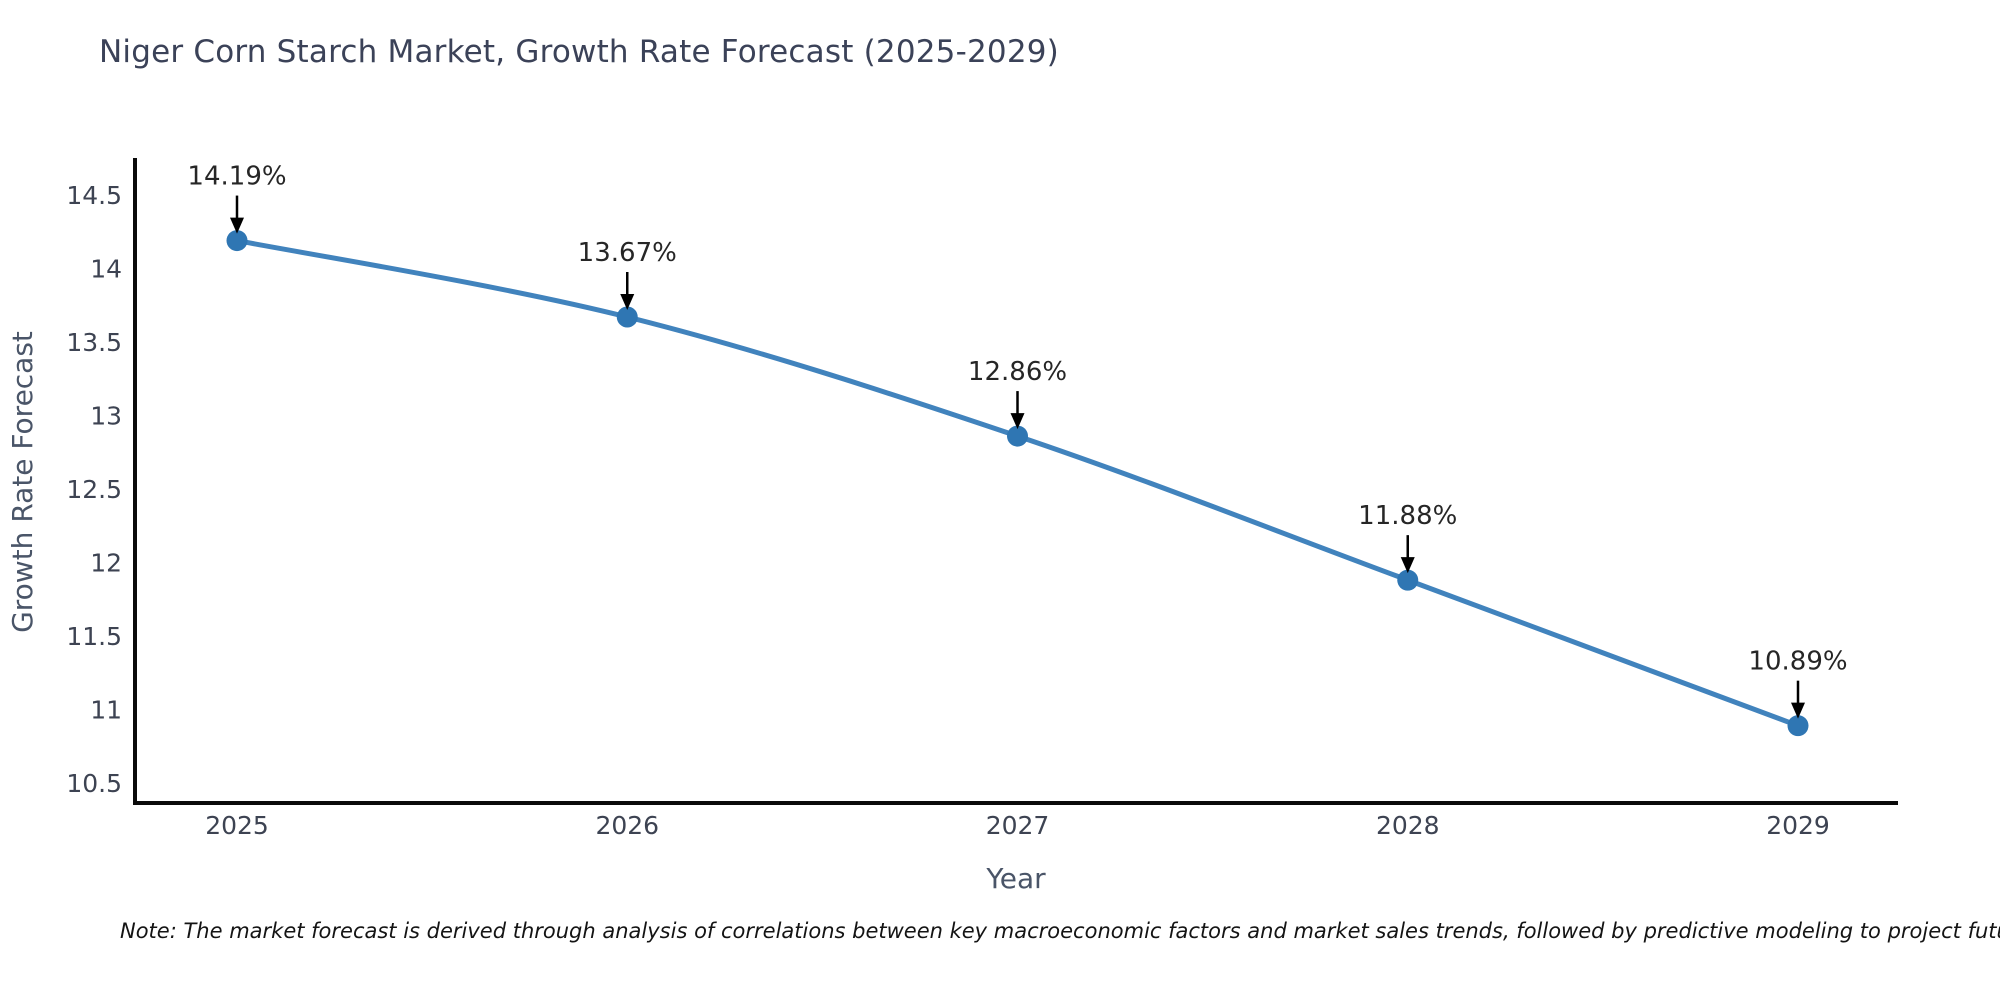 The image size is (2000, 1000). Describe the element at coordinates (627, 825) in the screenshot. I see `x-tick-label: 2026` at that location.